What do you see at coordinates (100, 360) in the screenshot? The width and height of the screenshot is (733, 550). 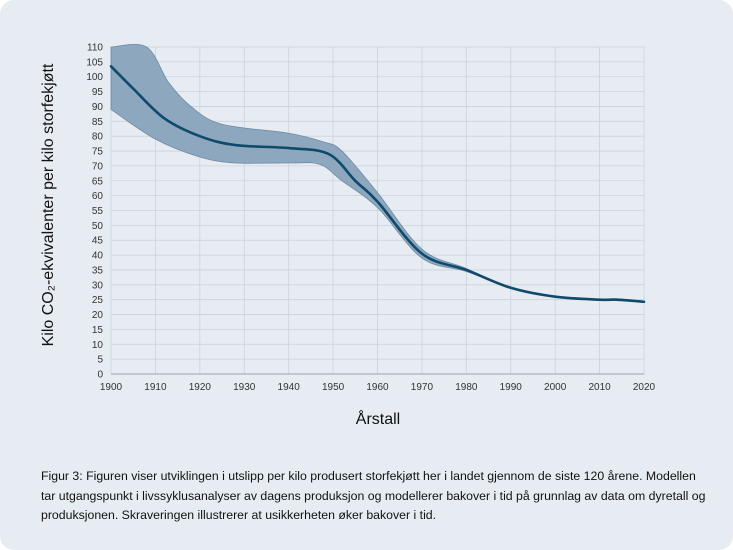 I see `y-tick-label: 5` at bounding box center [100, 360].